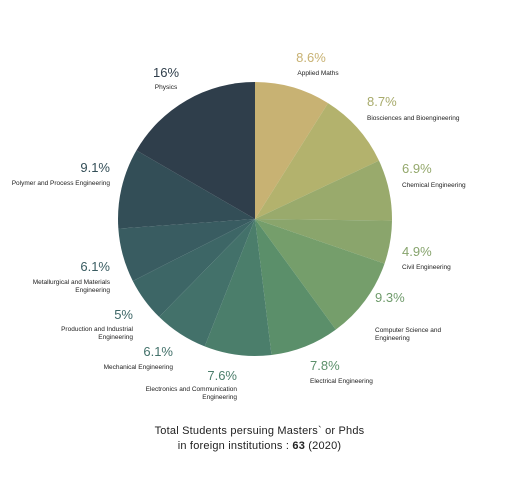 The width and height of the screenshot is (519, 481). Describe the element at coordinates (295, 287) in the screenshot. I see `pie-slice-electrical-engineering` at that location.